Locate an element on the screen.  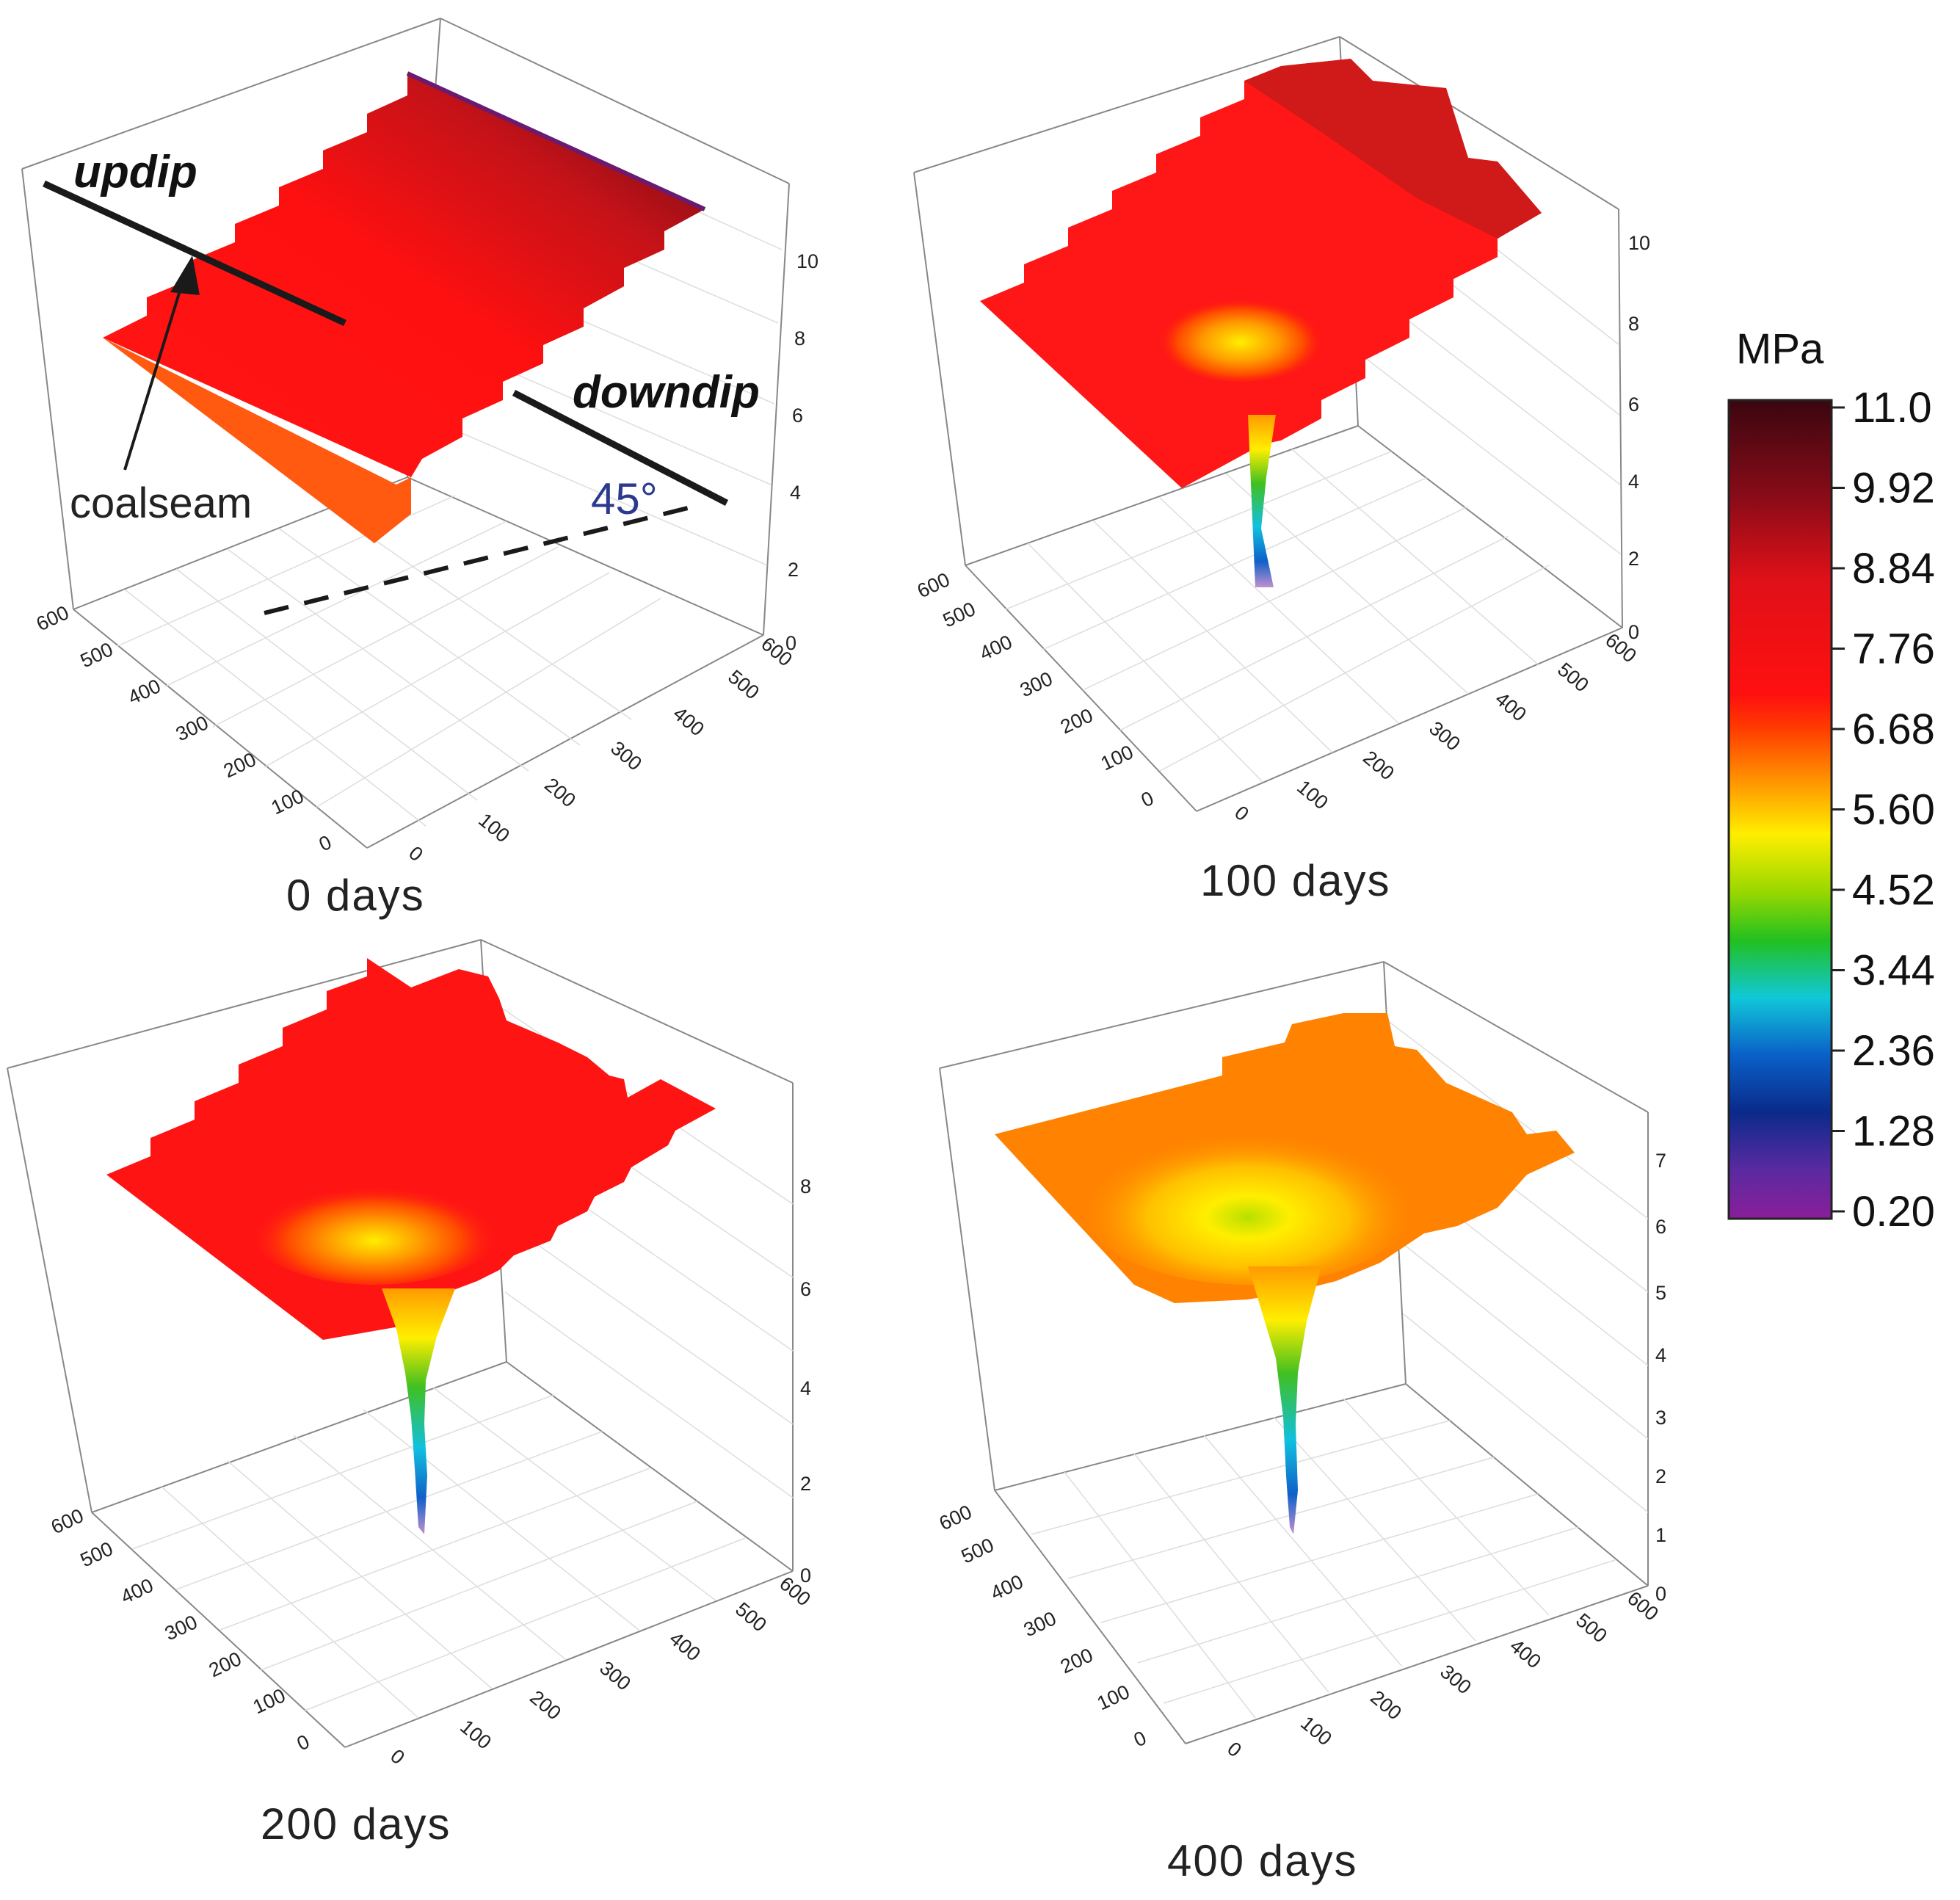
panel-200-x-ticks: 0 100 200 300 400 500 600 is located at coordinates (600, 1671).